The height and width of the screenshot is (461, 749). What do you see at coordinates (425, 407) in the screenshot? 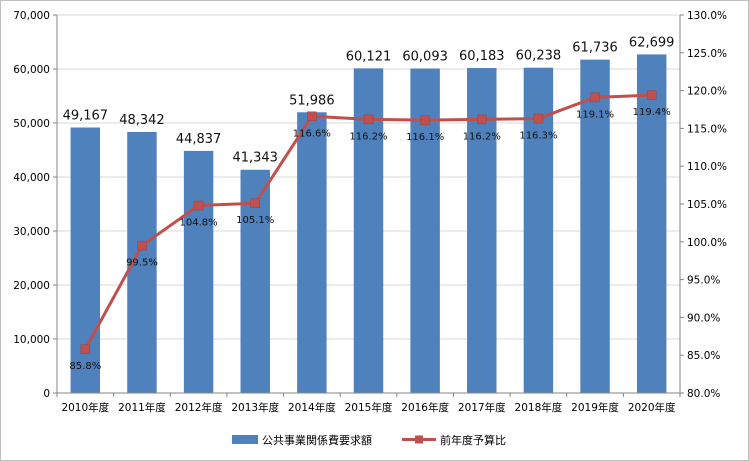
I see `x-axis-tick-label: 2016年度` at bounding box center [425, 407].